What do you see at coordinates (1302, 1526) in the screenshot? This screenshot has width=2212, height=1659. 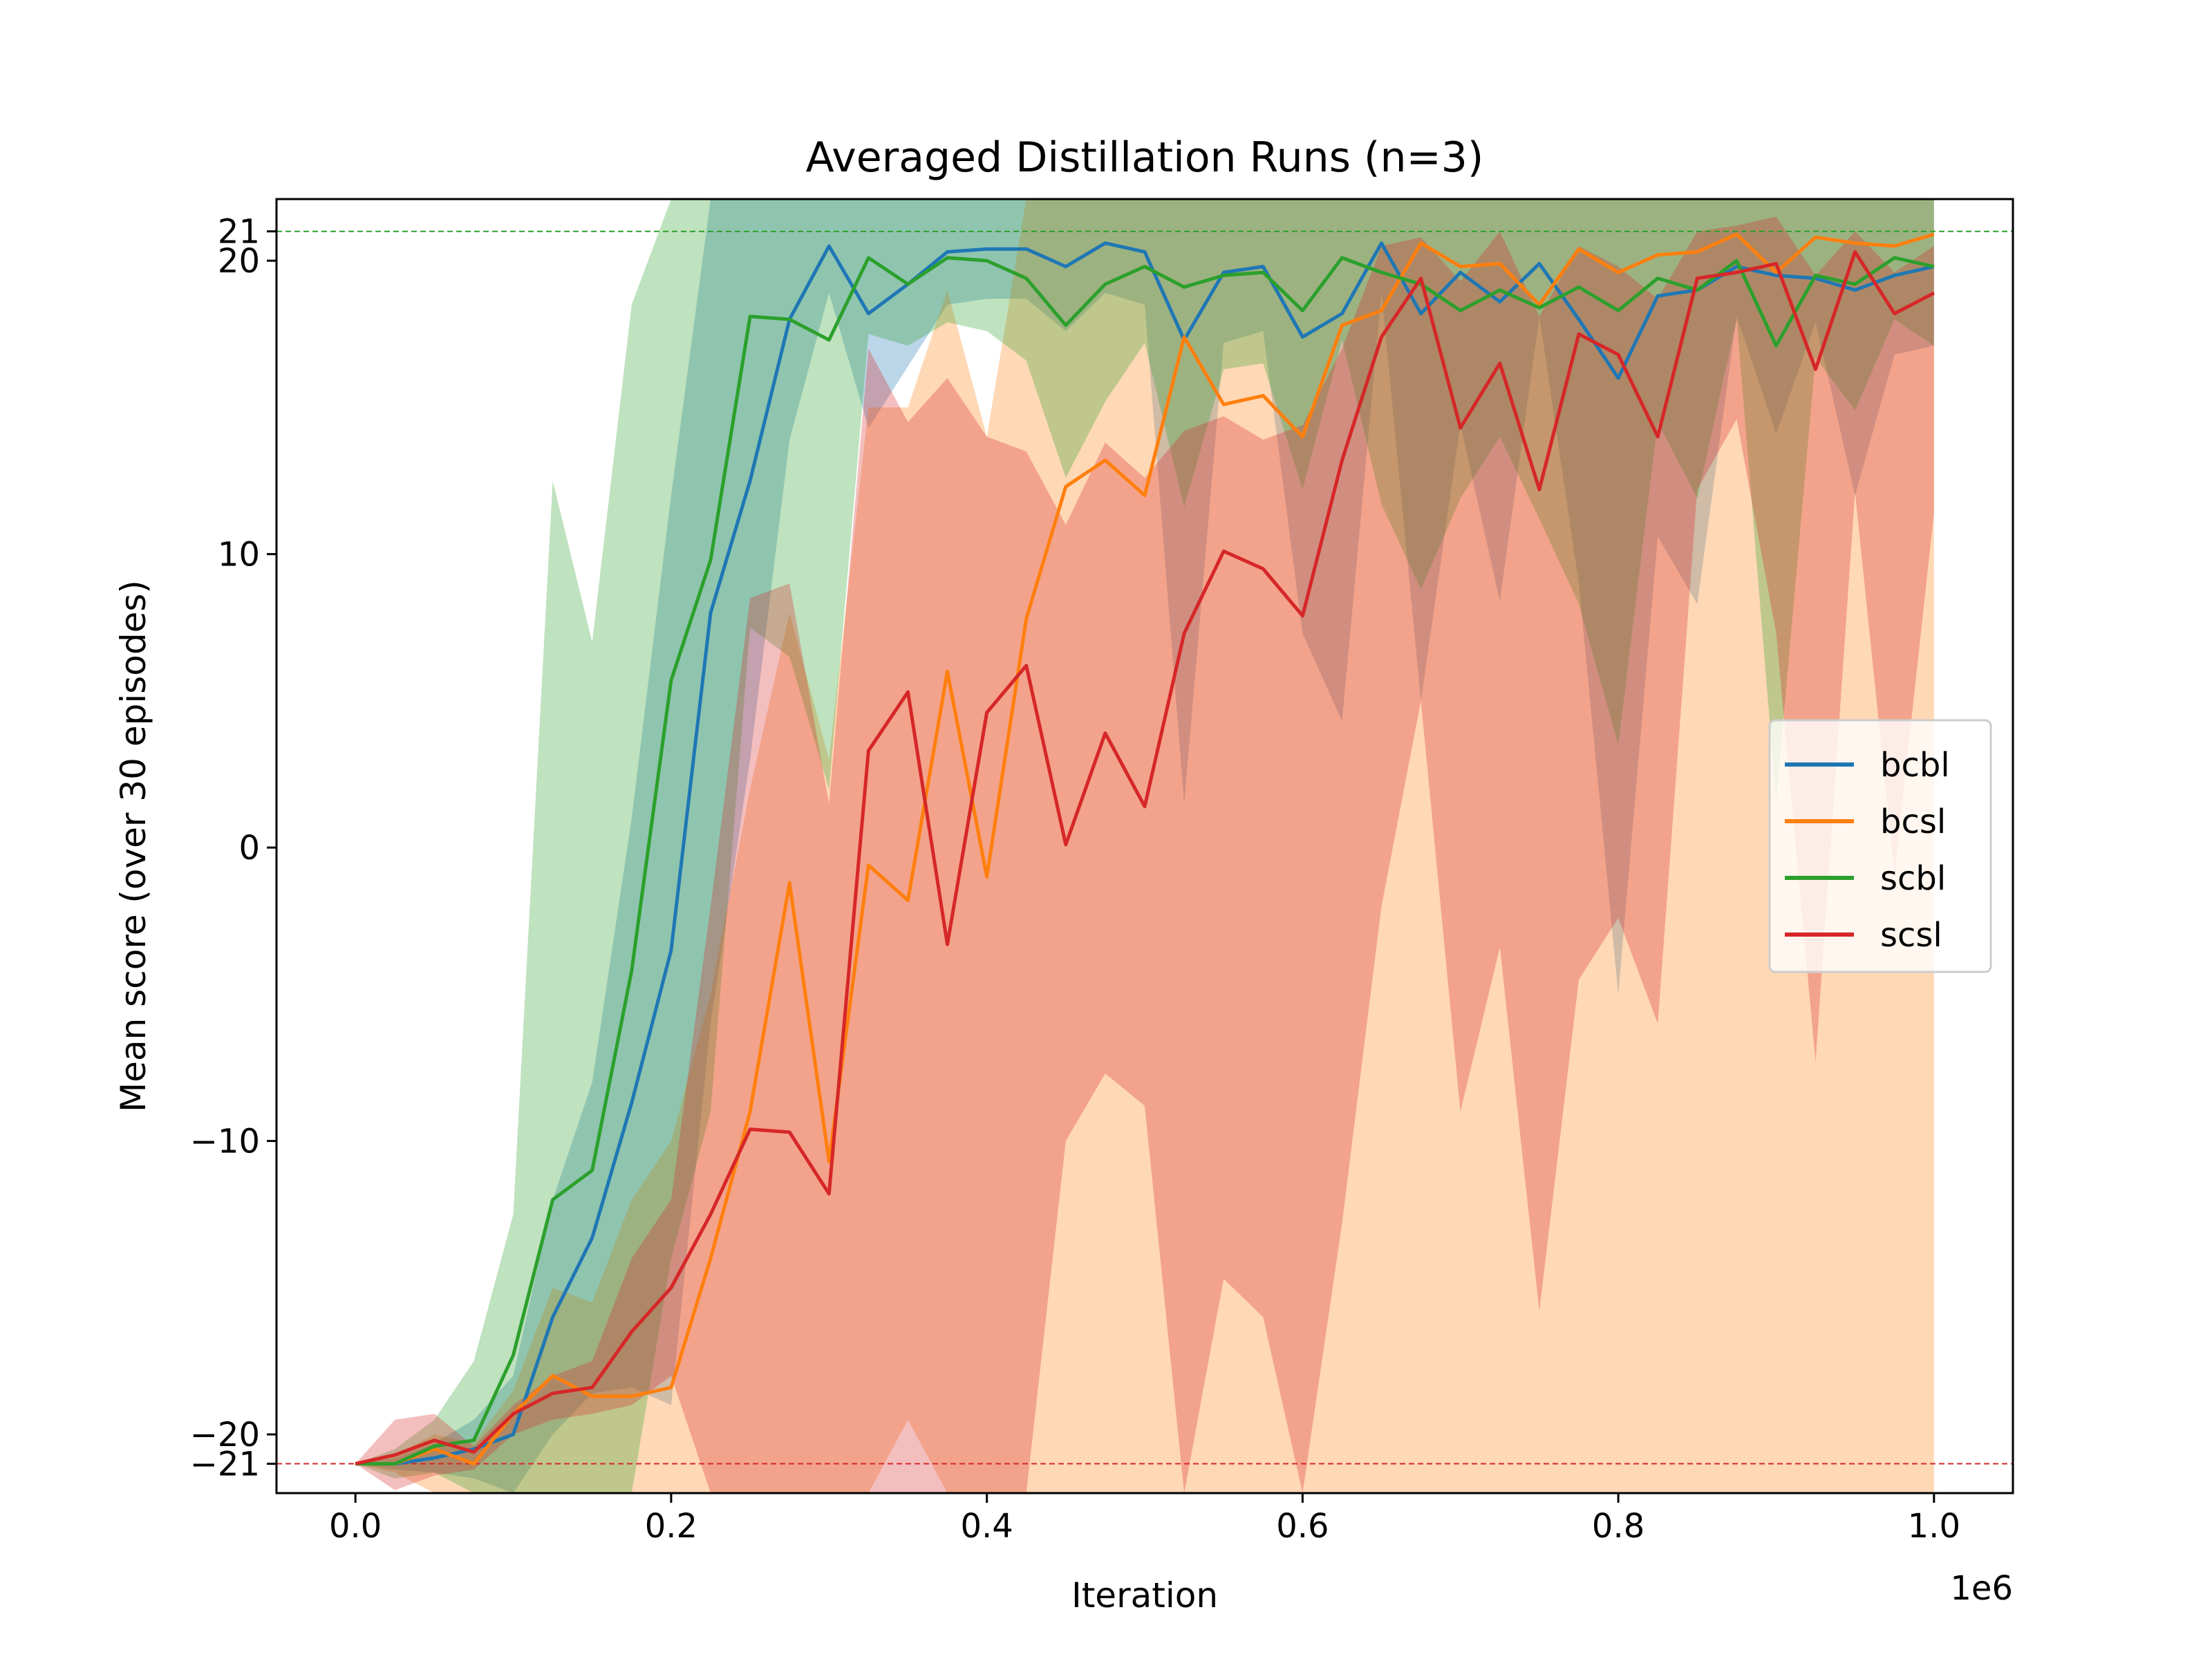 I see `x-tick-label: 0.6` at bounding box center [1302, 1526].